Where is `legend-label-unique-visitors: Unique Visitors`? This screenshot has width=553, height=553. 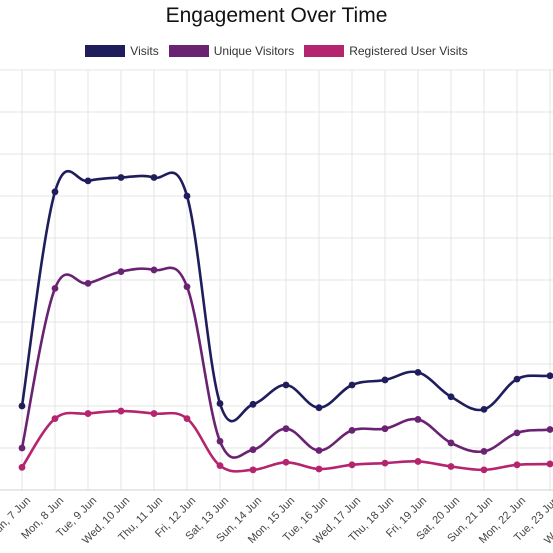
legend-label-unique-visitors: Unique Visitors is located at coordinates (254, 51).